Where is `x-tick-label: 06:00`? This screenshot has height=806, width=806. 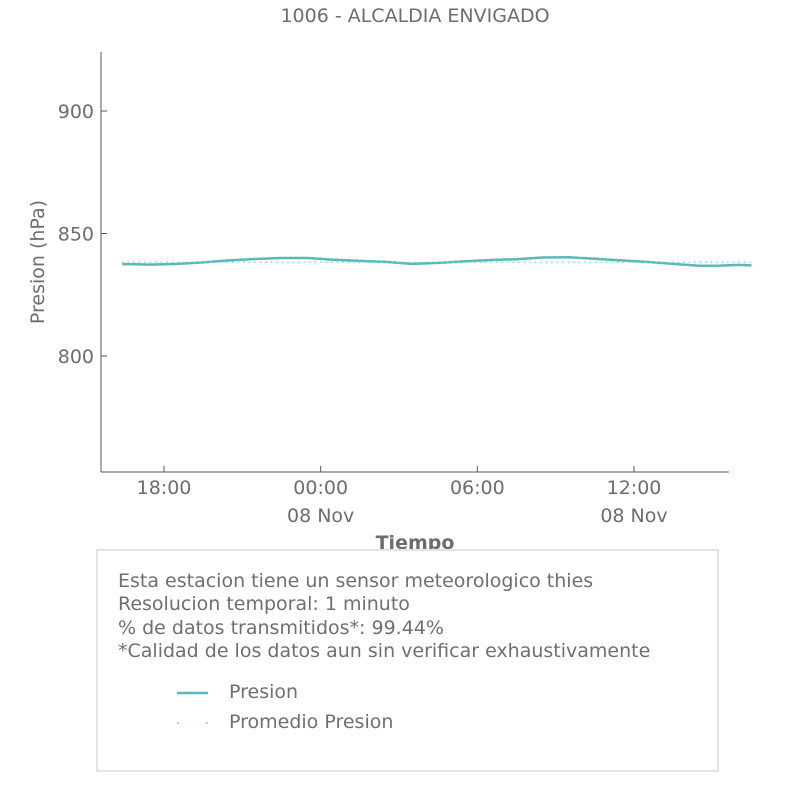 x-tick-label: 06:00 is located at coordinates (477, 488).